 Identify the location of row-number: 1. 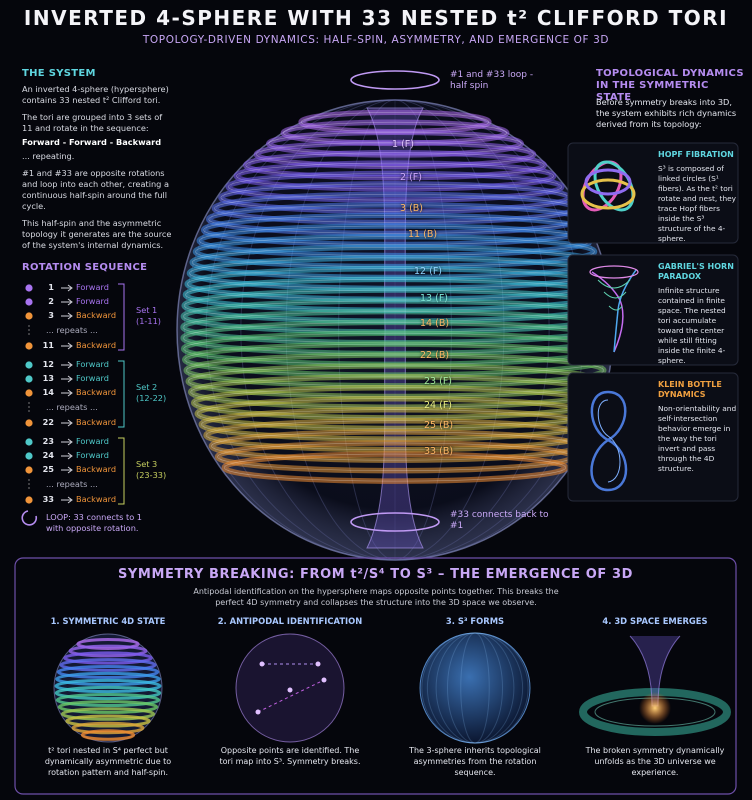
(51, 287).